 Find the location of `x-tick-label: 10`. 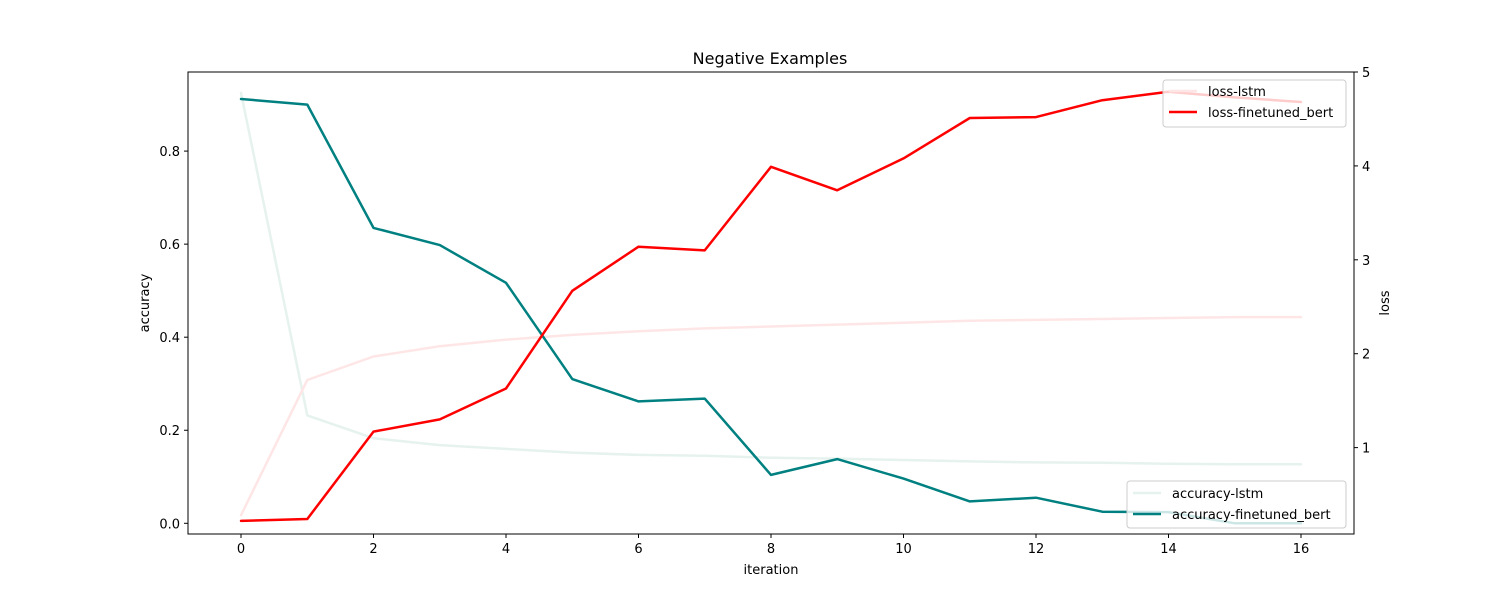

x-tick-label: 10 is located at coordinates (903, 549).